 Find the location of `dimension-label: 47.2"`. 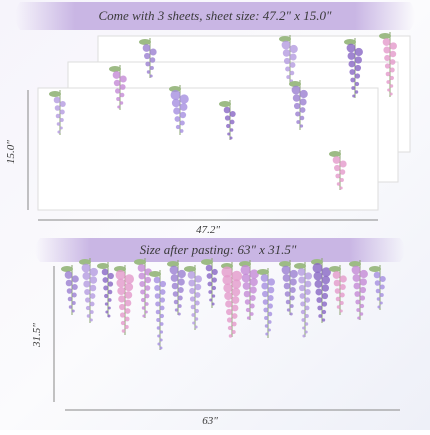

dimension-label: 47.2" is located at coordinates (208, 230).